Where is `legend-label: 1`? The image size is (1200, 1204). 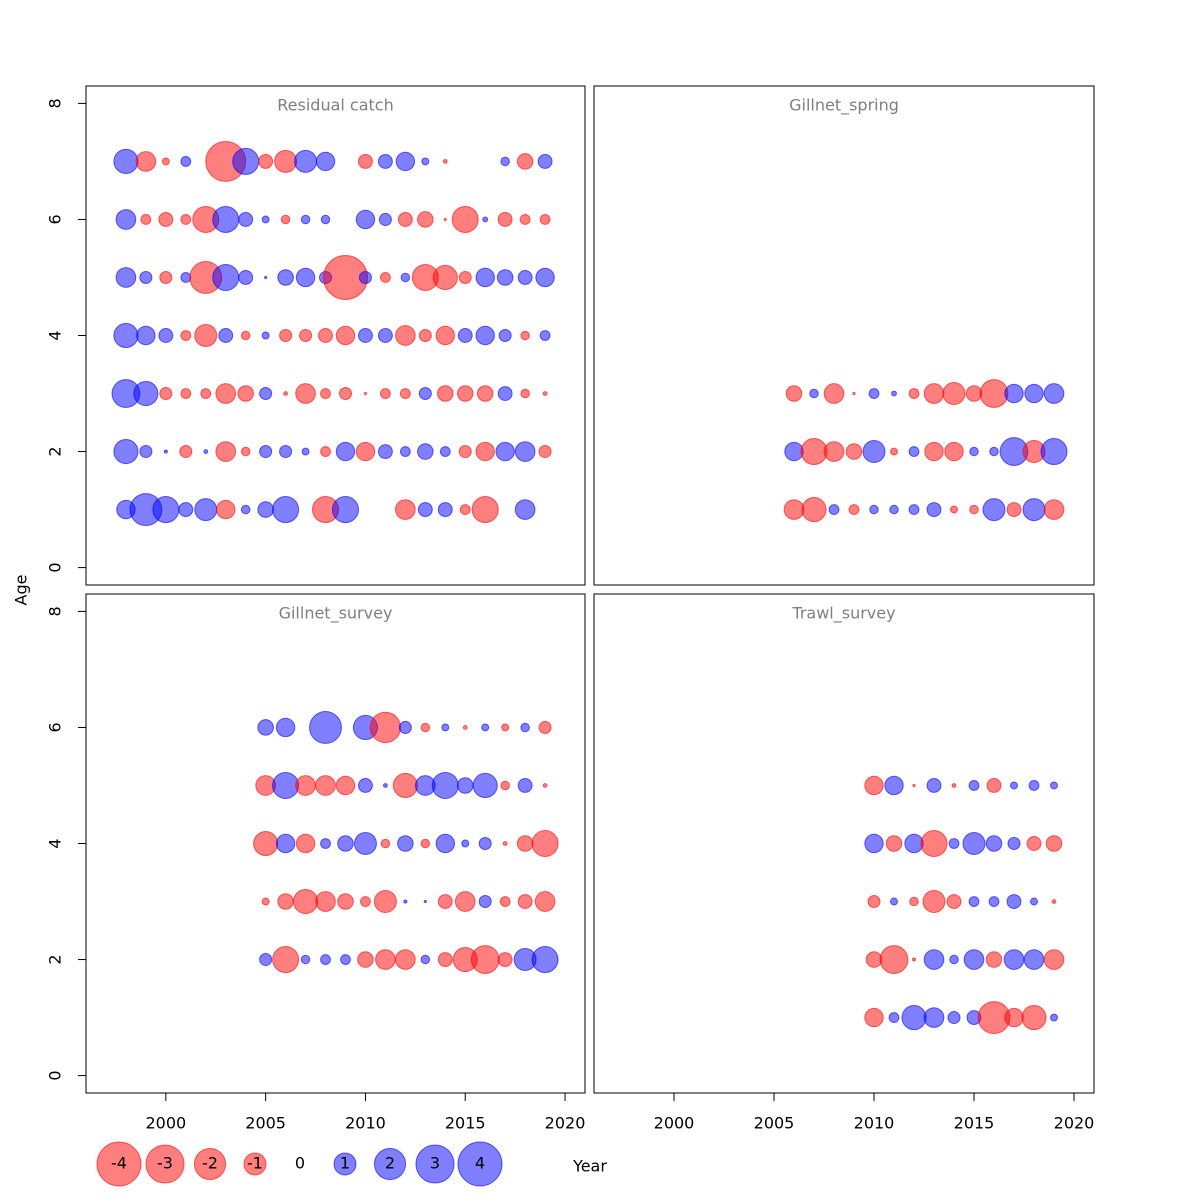
legend-label: 1 is located at coordinates (345, 1163).